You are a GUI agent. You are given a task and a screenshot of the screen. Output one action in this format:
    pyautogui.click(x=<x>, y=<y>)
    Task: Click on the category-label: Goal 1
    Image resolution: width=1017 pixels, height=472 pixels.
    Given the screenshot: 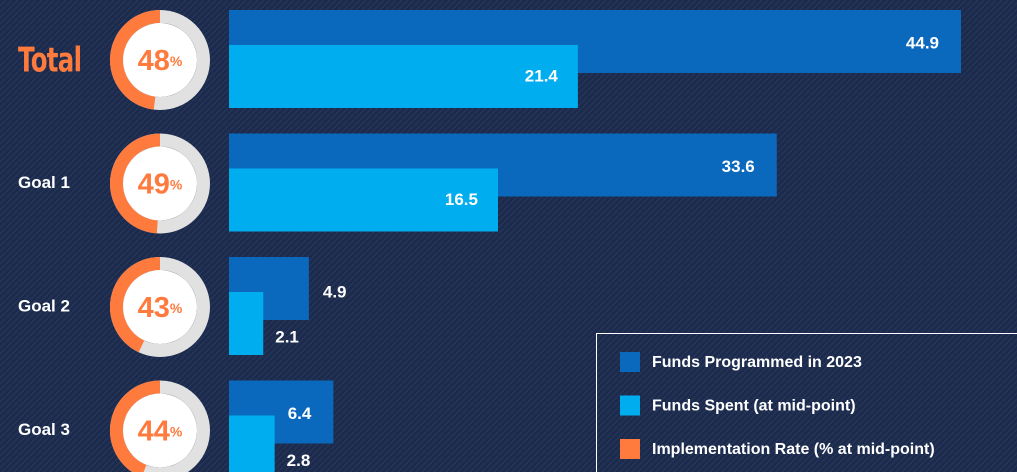 What is the action you would take?
    pyautogui.click(x=44, y=182)
    